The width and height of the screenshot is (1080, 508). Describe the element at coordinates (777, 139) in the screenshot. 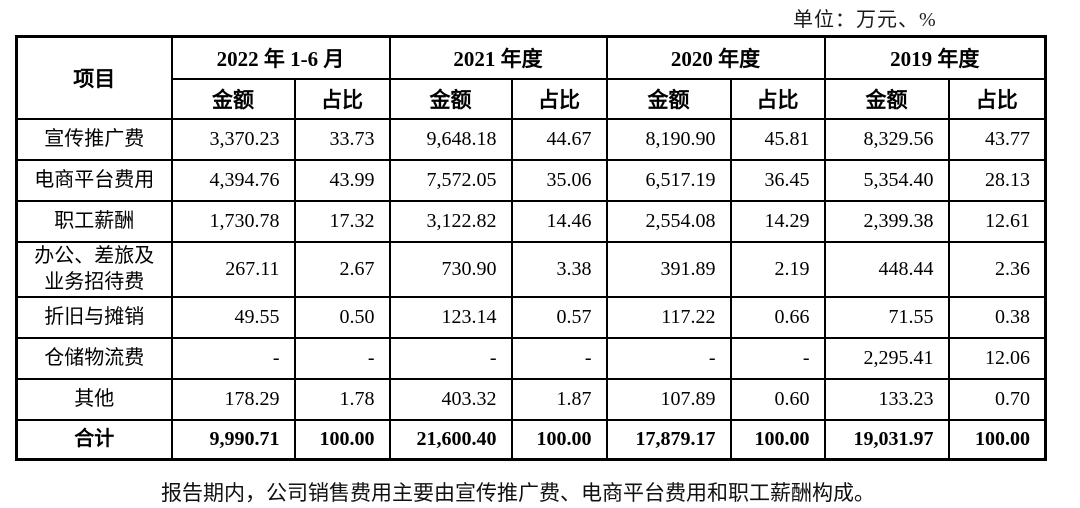

I see `ratio-cell: 45.81` at that location.